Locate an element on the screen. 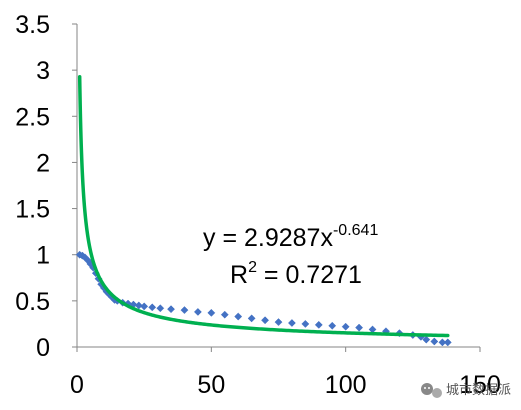 The height and width of the screenshot is (410, 521). x-tick-label: 150 is located at coordinates (480, 385).